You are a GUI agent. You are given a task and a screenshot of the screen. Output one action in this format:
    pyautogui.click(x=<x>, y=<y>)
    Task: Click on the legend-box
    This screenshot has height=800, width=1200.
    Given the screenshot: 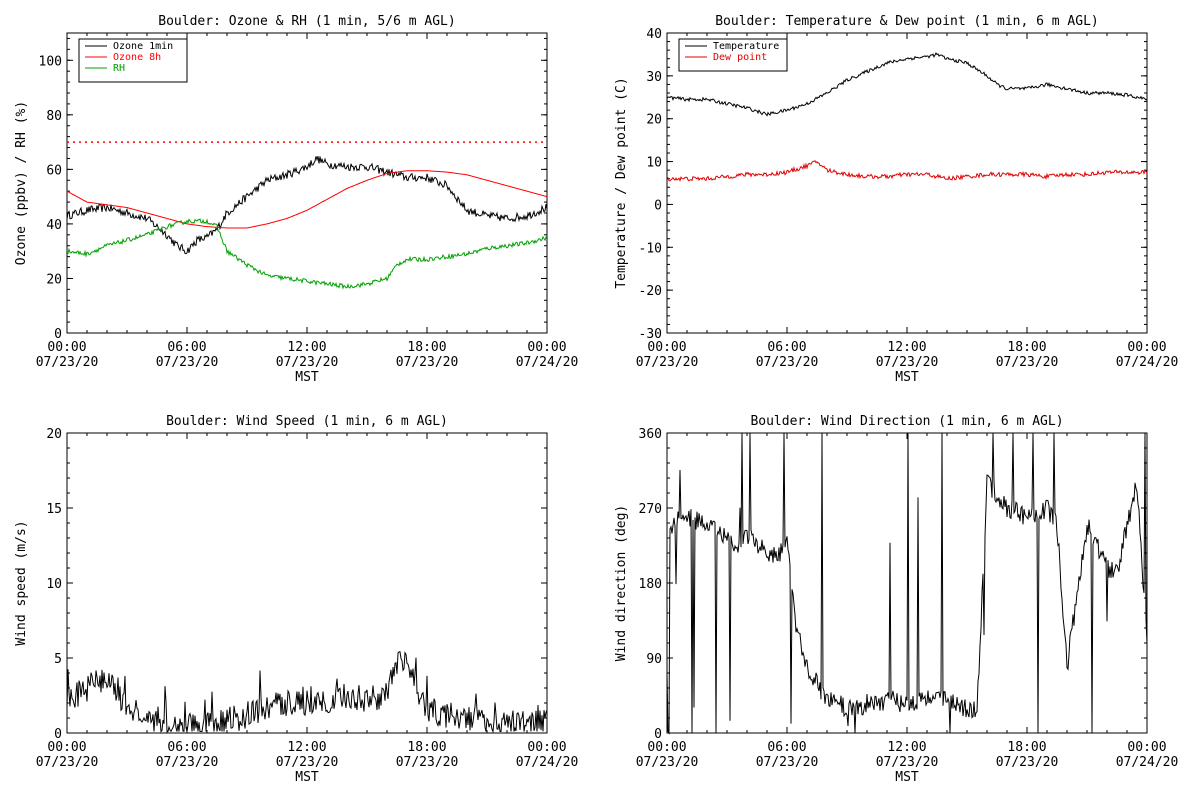 What is the action you would take?
    pyautogui.click(x=733, y=55)
    